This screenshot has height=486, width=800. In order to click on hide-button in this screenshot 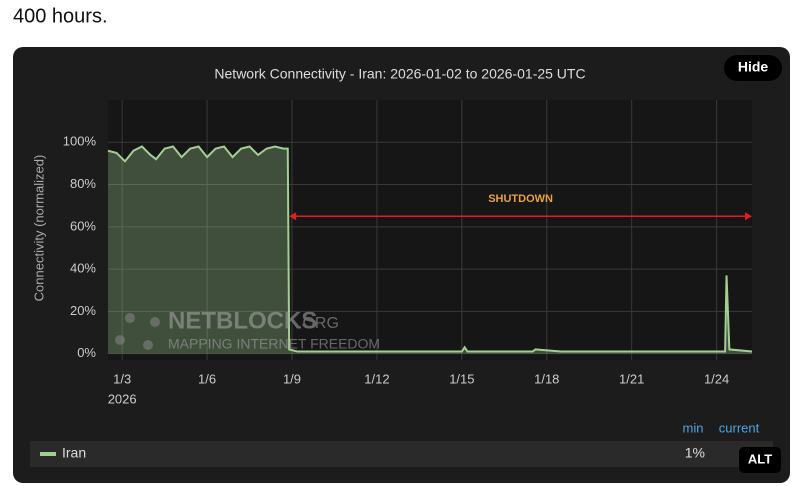, I will do `click(753, 68)`.